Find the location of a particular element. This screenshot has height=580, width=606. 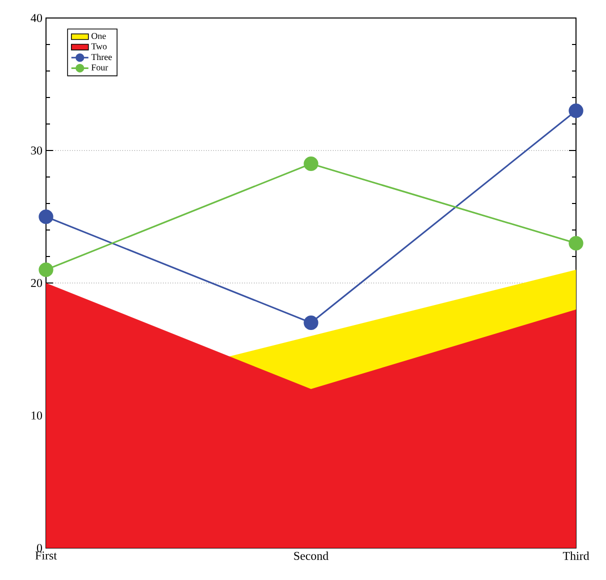

y-tick-label: 30 is located at coordinates (36, 150).